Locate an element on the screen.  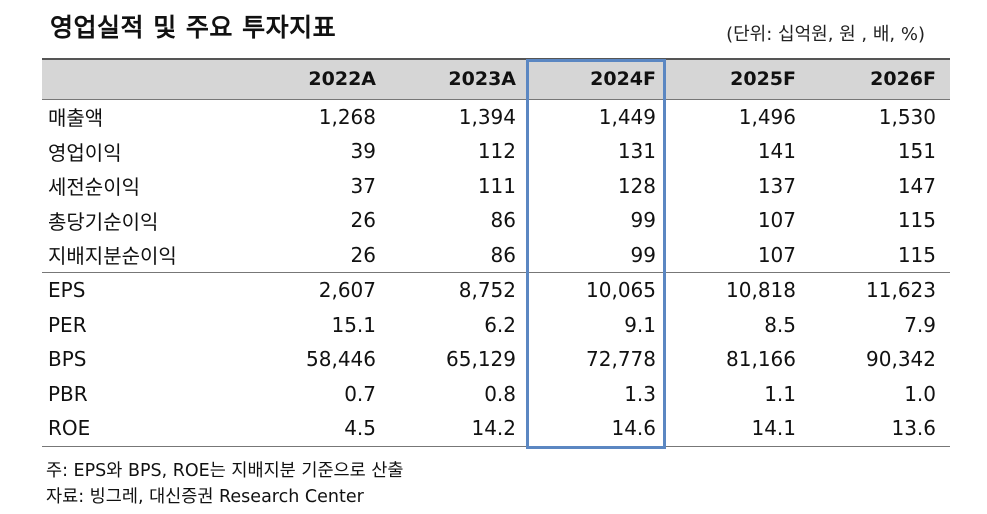
table-cell: 1,530 is located at coordinates (907, 116).